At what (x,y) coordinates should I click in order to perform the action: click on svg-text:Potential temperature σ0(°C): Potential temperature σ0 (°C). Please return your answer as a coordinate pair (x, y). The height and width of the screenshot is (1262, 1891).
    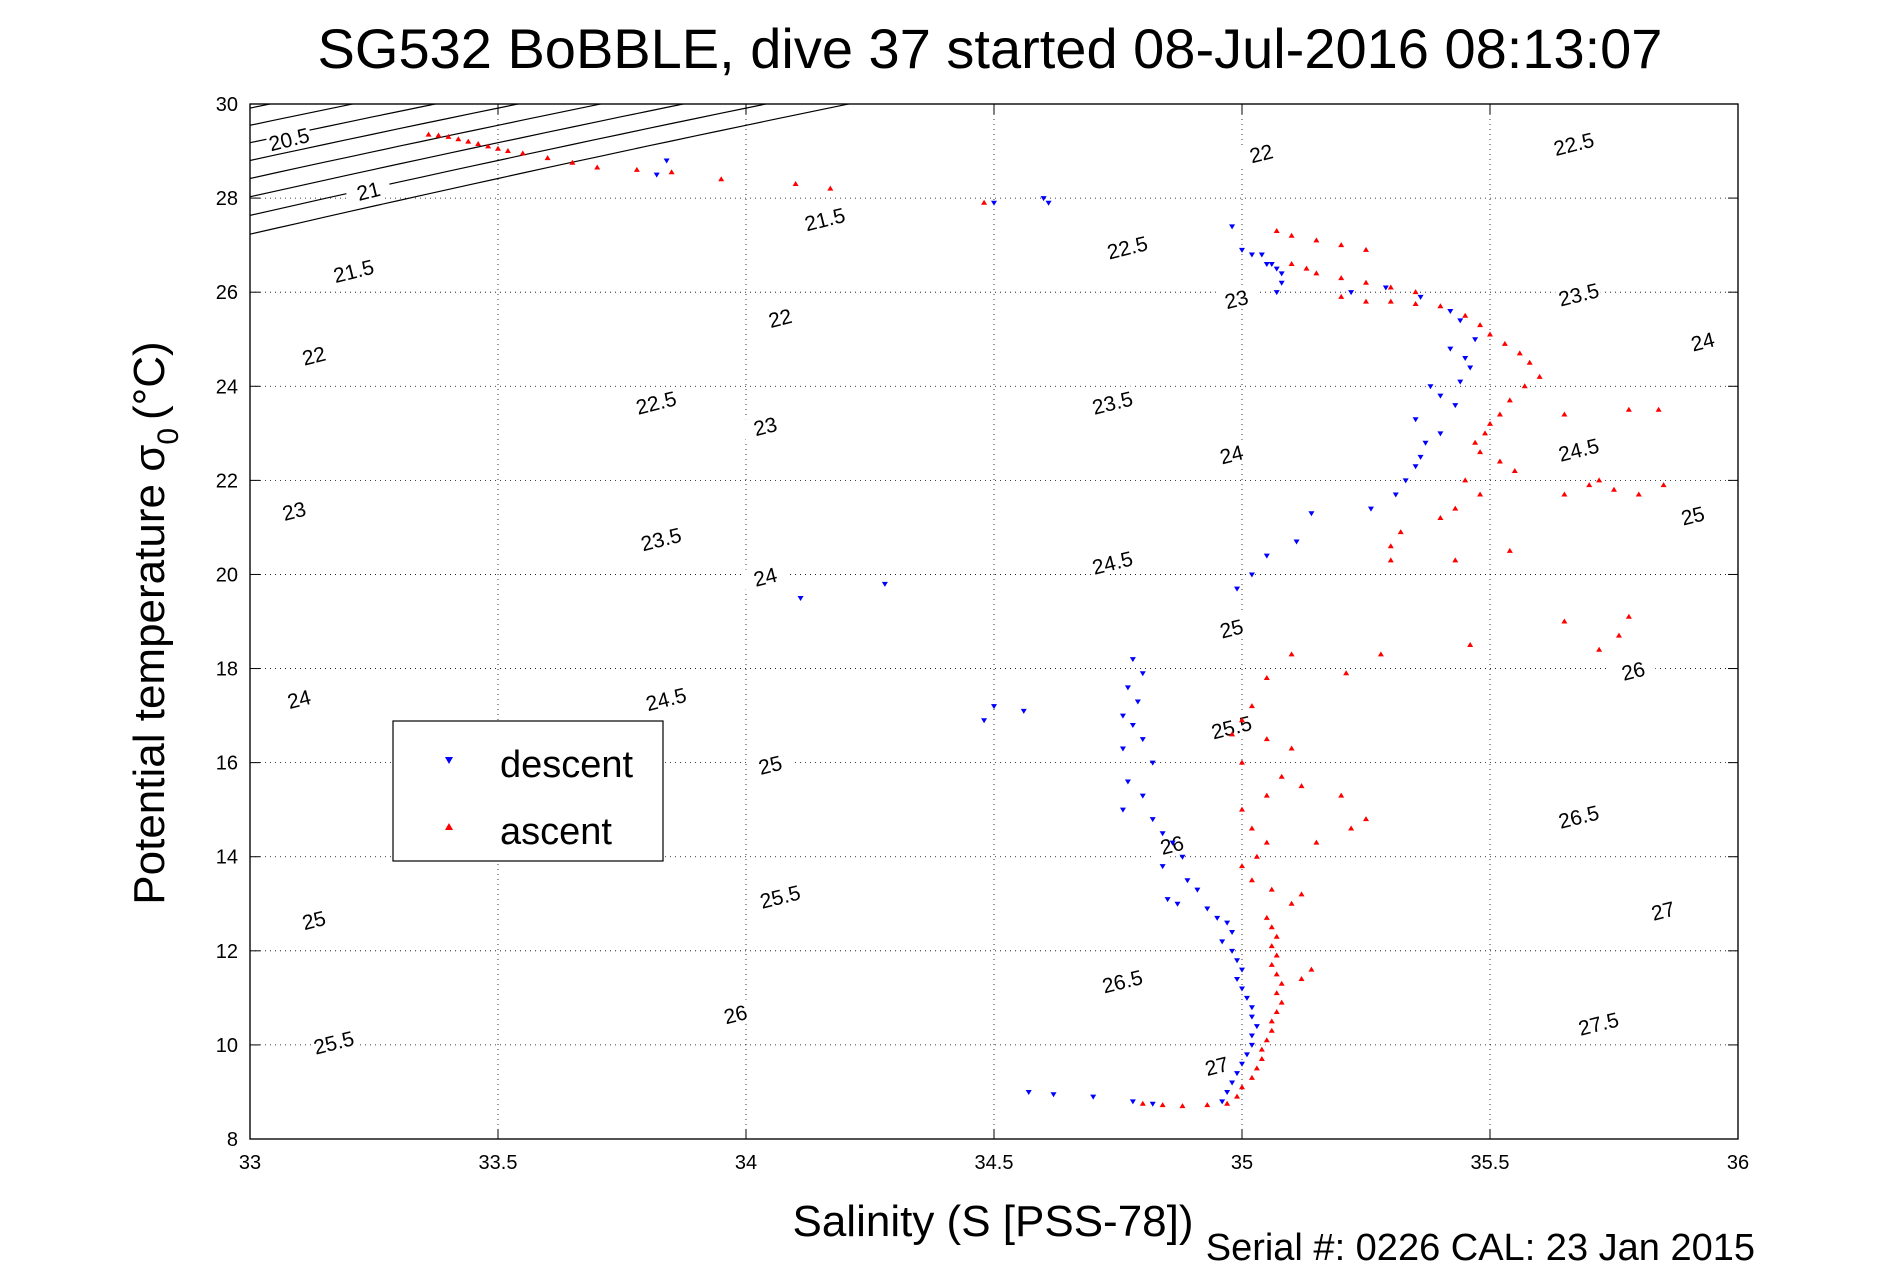
    Looking at the image, I should click on (155, 622).